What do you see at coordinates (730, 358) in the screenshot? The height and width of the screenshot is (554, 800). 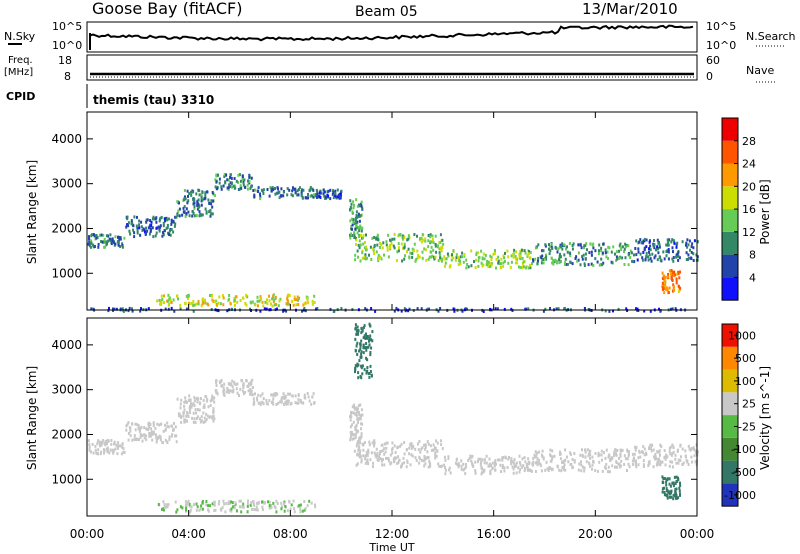 I see `velocity-colorbar-segment` at bounding box center [730, 358].